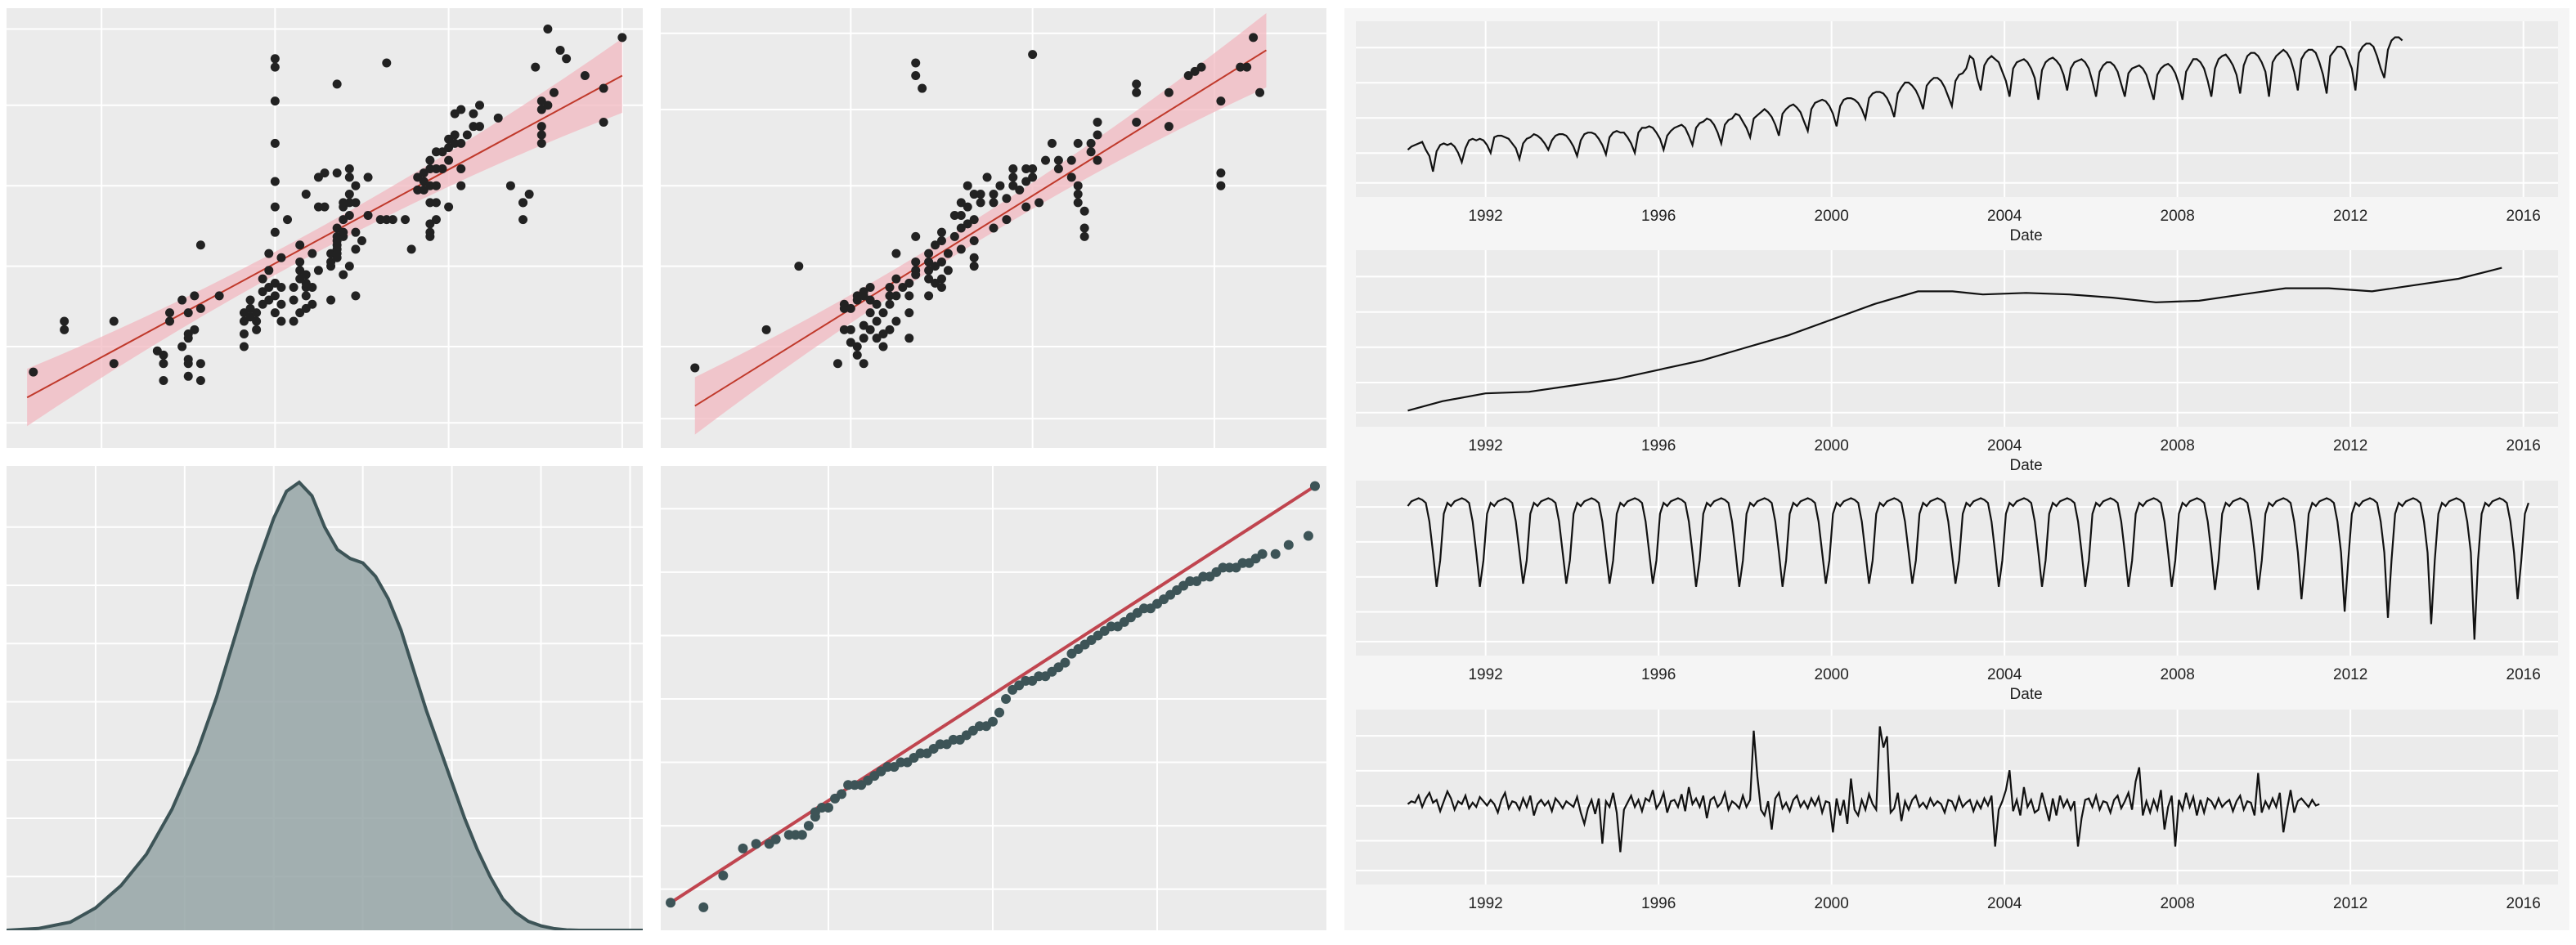  I want to click on kde-chart, so click(325, 698).